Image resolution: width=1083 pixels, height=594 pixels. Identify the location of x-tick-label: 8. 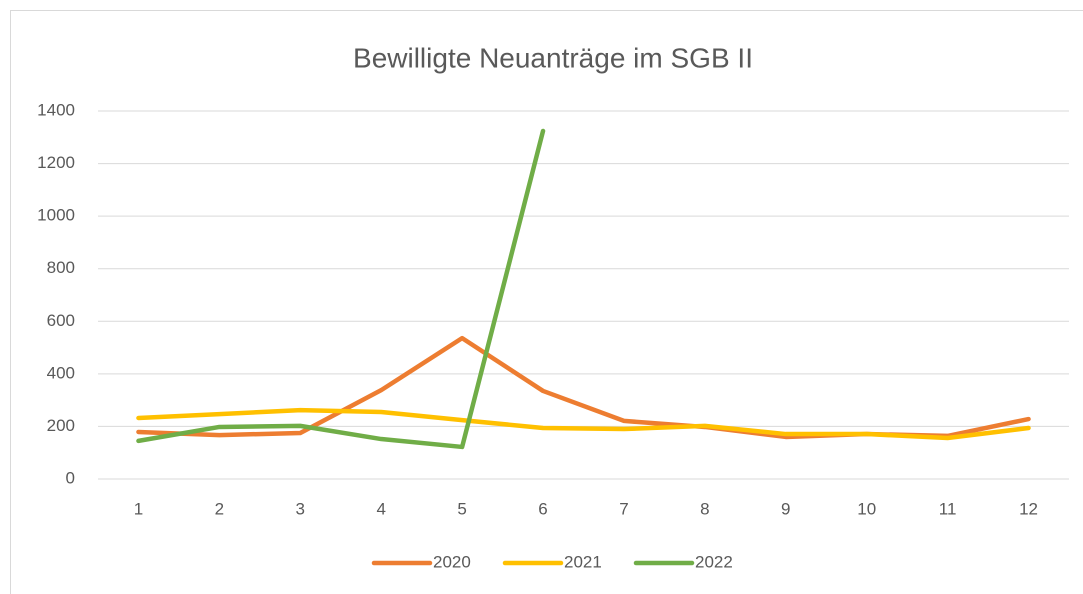
(704, 508).